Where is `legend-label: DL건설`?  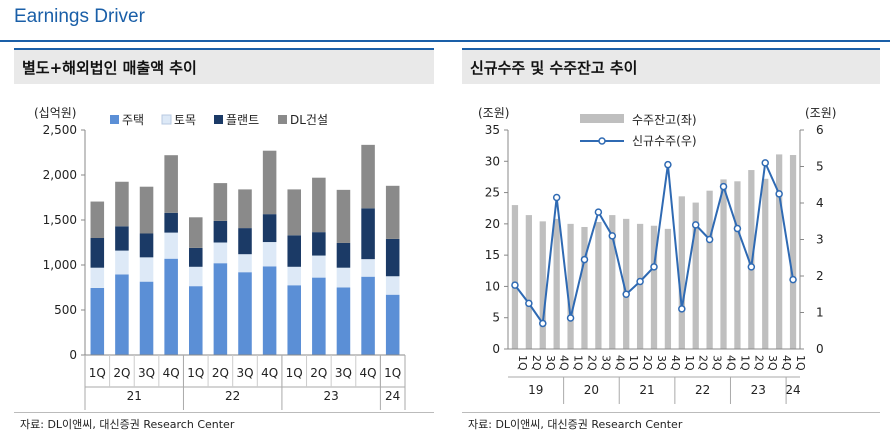
legend-label: DL건설 is located at coordinates (309, 120).